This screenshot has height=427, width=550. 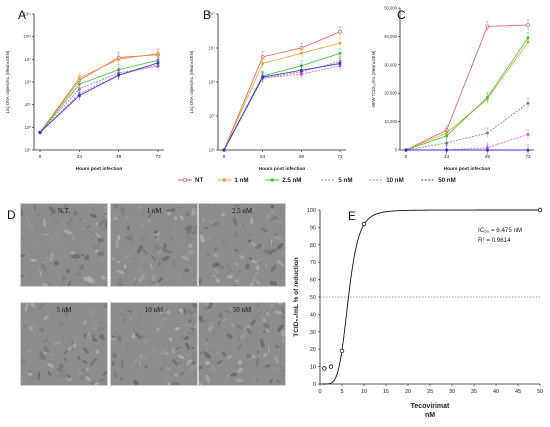 I want to click on y-tick-label: 10¹⁰, so click(x=211, y=14).